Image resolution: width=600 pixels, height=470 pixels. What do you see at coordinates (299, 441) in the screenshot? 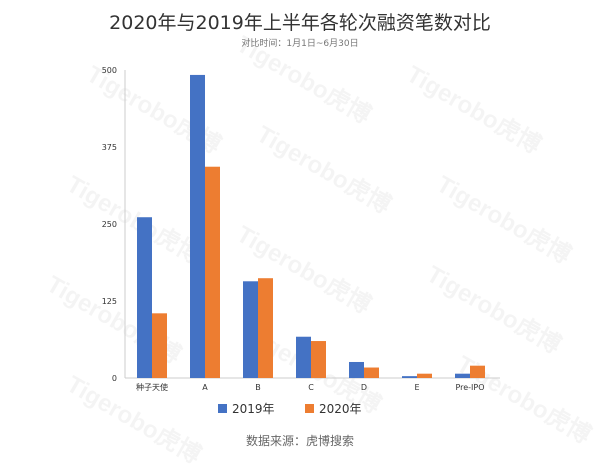
I see `data-source: 数据来源：虎博搜索` at bounding box center [299, 441].